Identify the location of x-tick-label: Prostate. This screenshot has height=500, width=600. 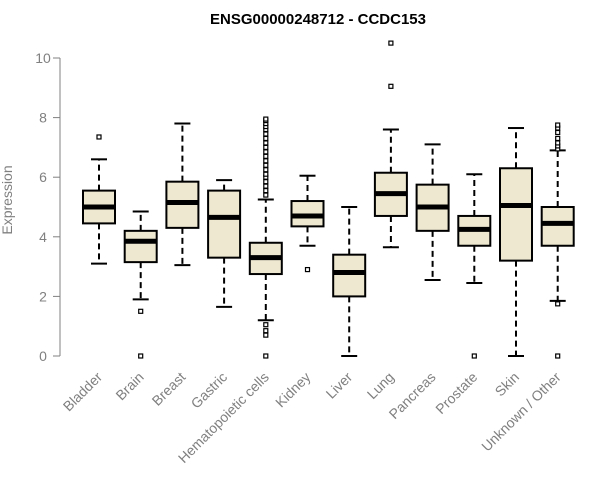
(456, 393).